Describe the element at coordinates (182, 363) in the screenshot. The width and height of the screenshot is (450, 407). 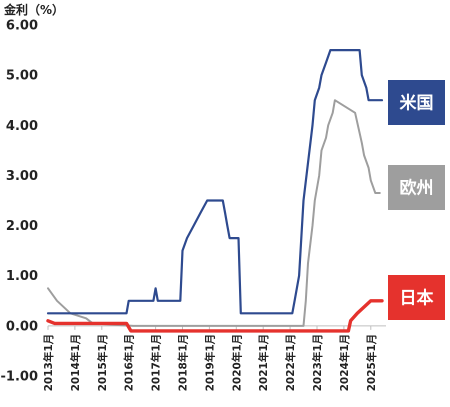
I see `x-tick-label: 2018年1月` at that location.